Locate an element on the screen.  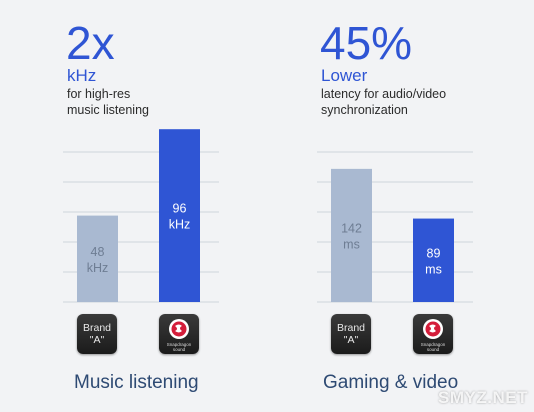
data-label: 89 ms is located at coordinates (433, 261).